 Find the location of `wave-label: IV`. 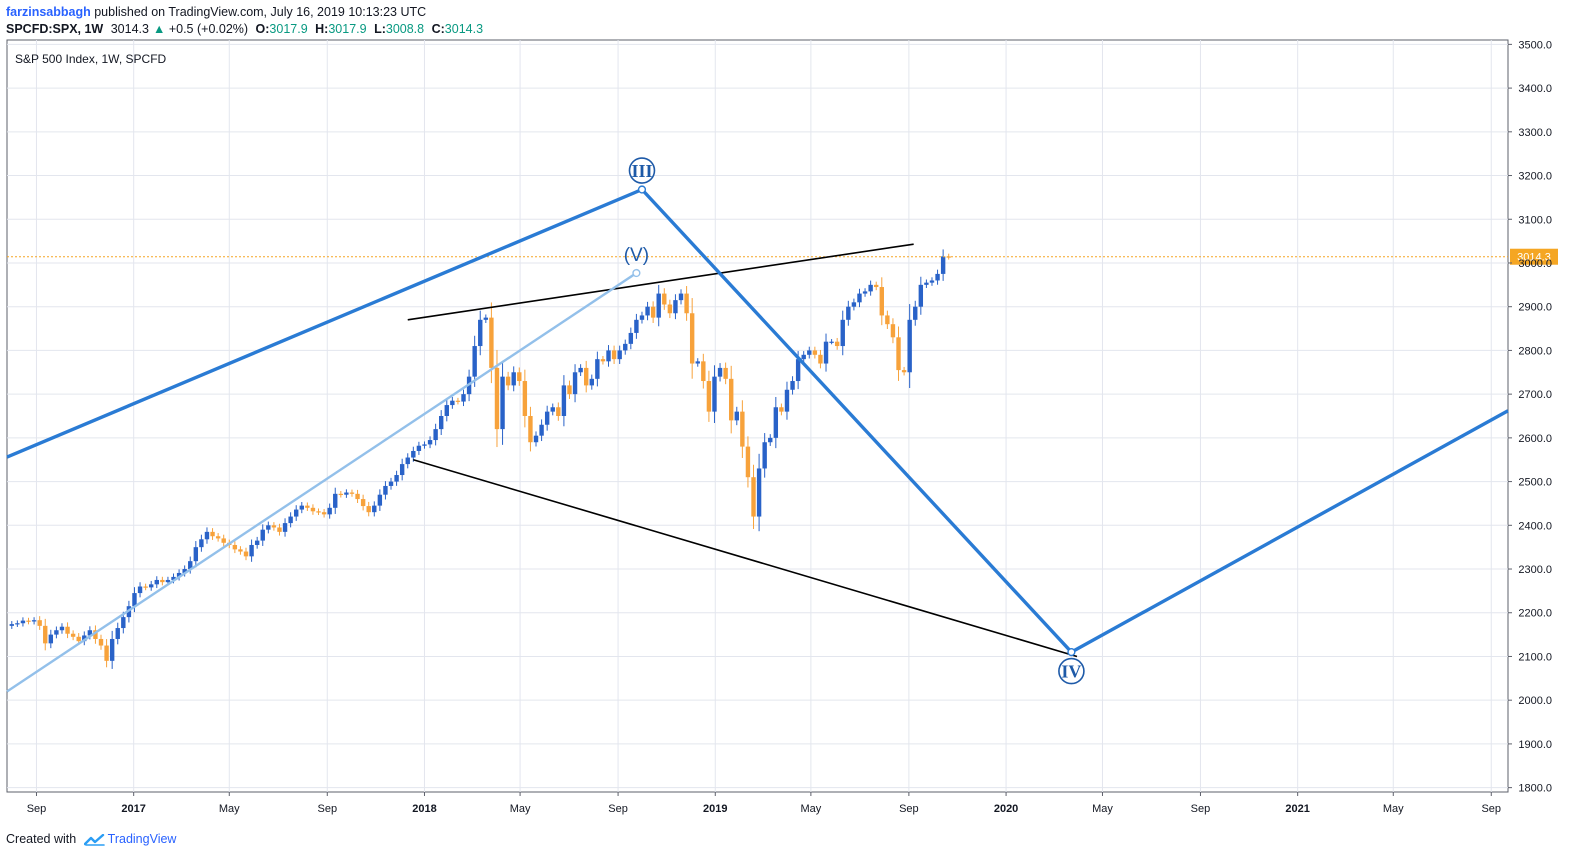

wave-label: IV is located at coordinates (1071, 672).